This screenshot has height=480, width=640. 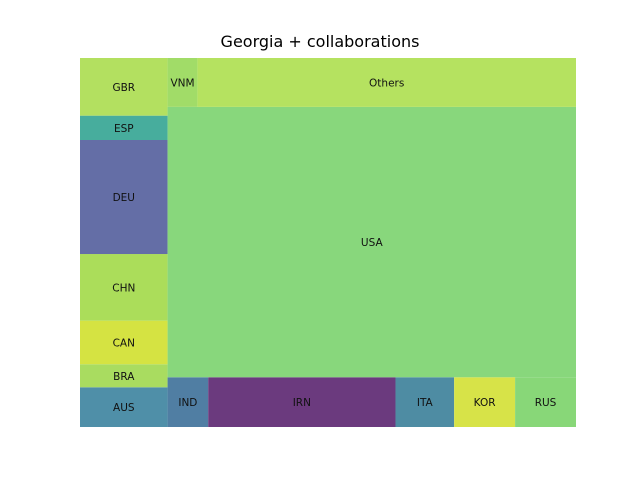 I want to click on treemap-cell-ita: ITA, so click(x=424, y=402).